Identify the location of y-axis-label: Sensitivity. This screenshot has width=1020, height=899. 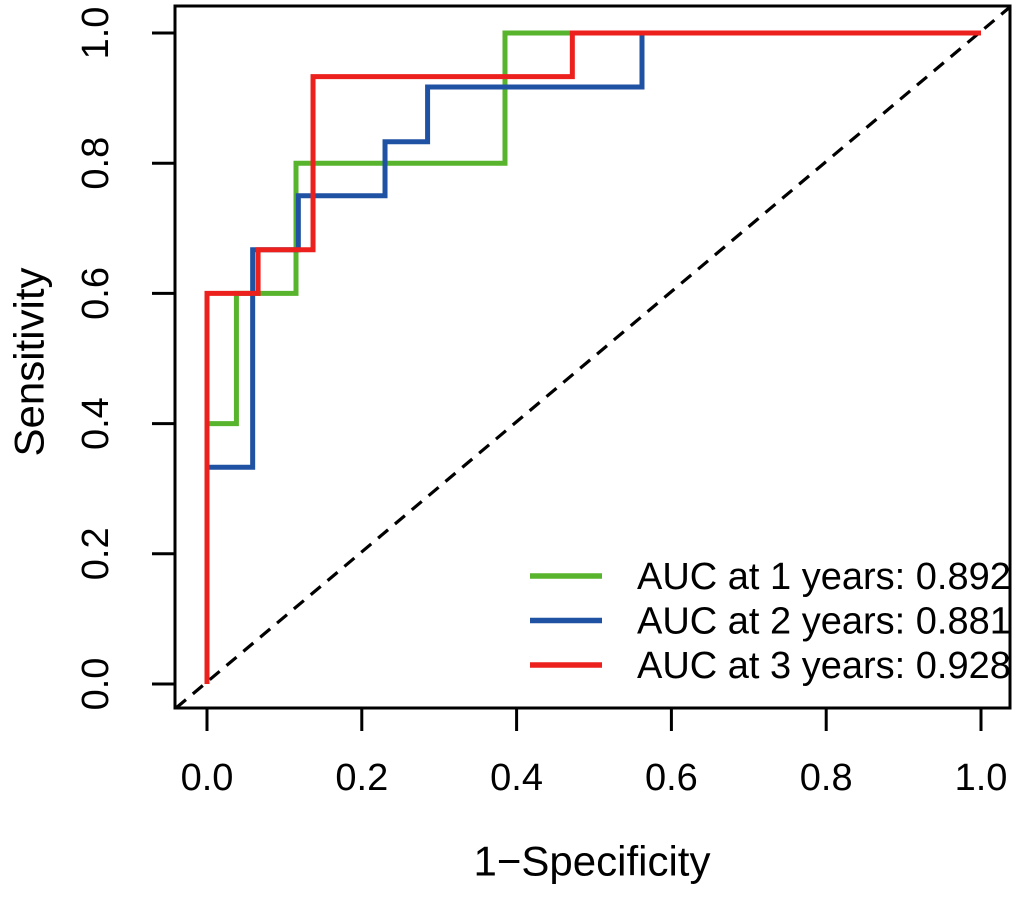
(29, 361).